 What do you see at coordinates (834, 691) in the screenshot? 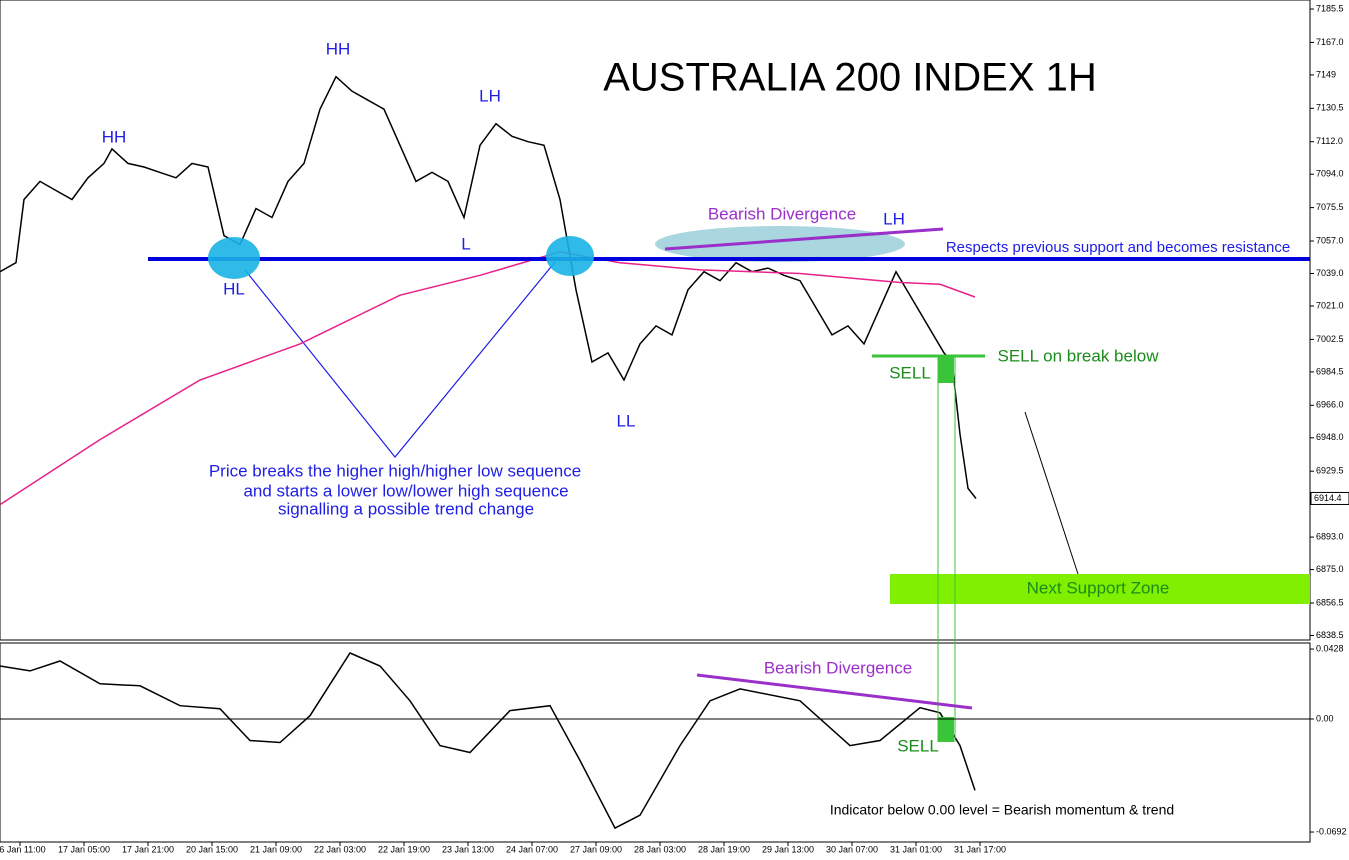
I see `osc-divergence-line` at bounding box center [834, 691].